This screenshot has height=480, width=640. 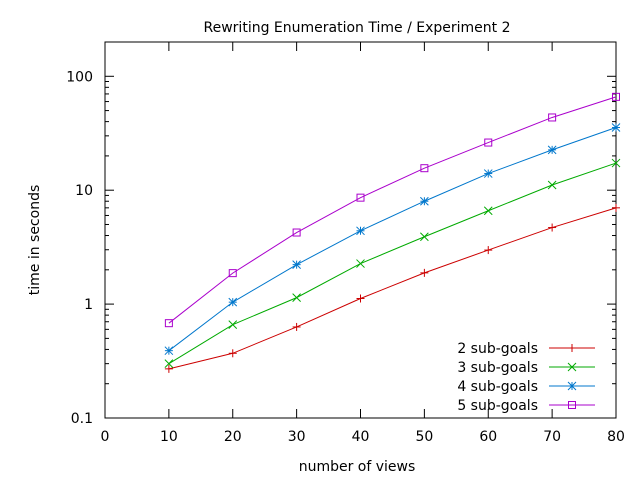 What do you see at coordinates (169, 437) in the screenshot?
I see `x-tick-label: 10` at bounding box center [169, 437].